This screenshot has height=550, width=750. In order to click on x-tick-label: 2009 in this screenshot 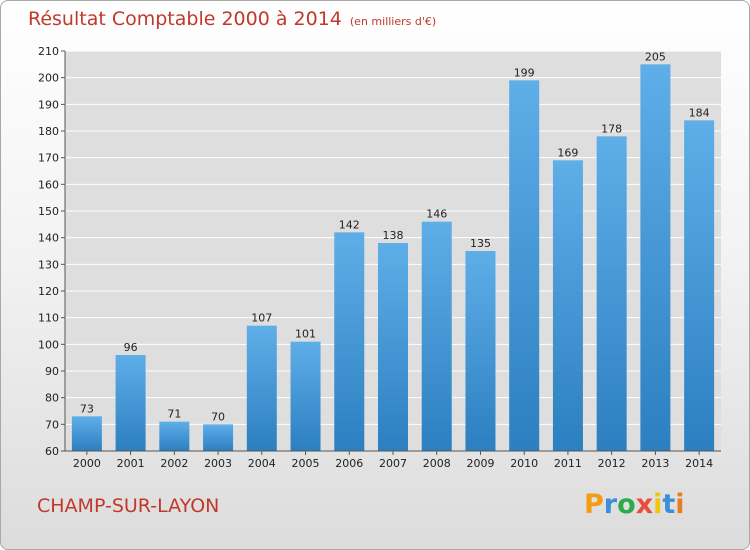, I will do `click(480, 463)`.